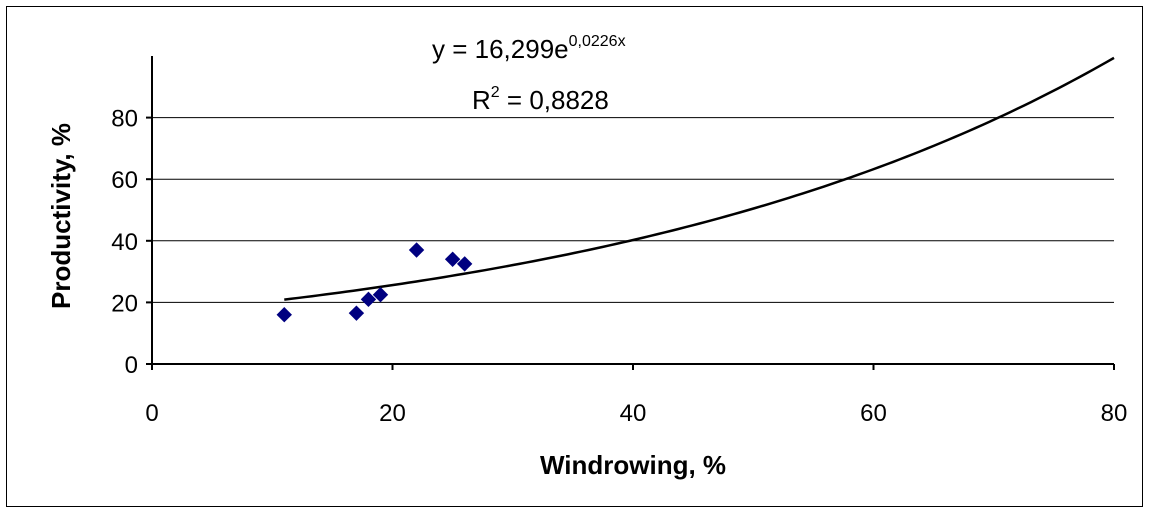 The image size is (1149, 513). I want to click on trendline-equation: y = 16,299e0,0226x, so click(529, 48).